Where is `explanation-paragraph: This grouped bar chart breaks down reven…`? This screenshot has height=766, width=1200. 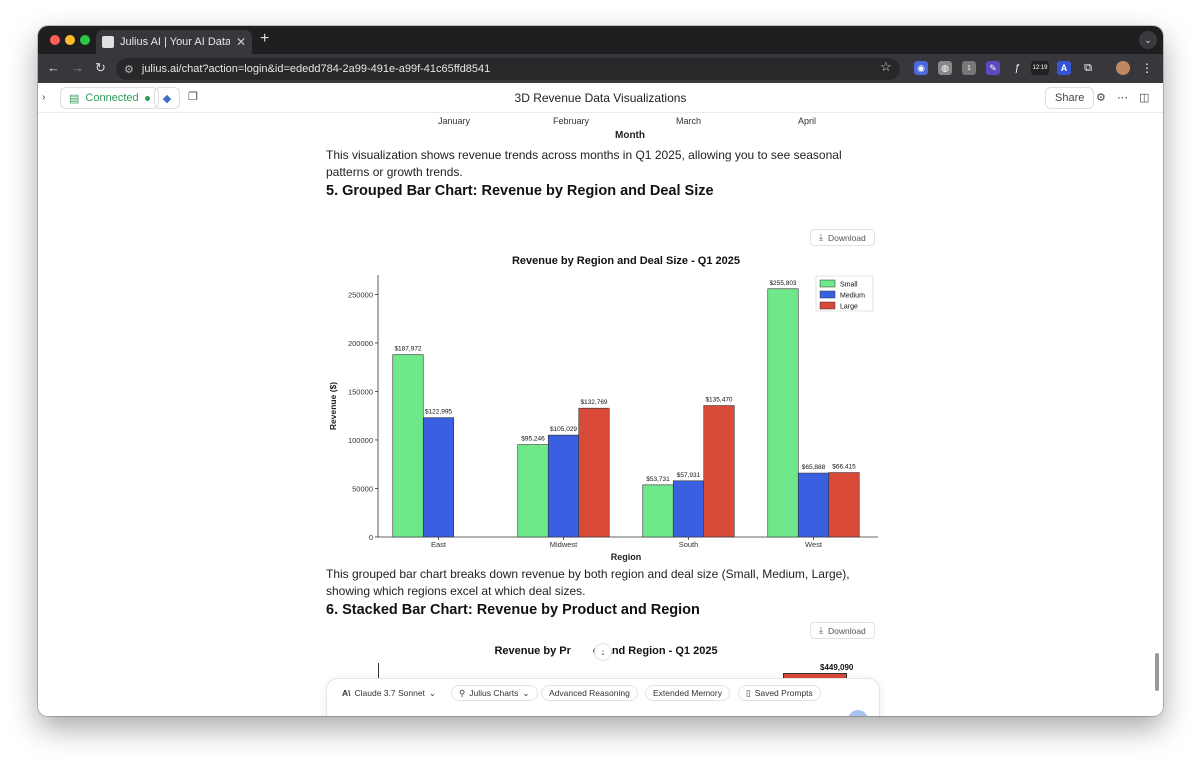 explanation-paragraph: This grouped bar chart breaks down reven… is located at coordinates (588, 582).